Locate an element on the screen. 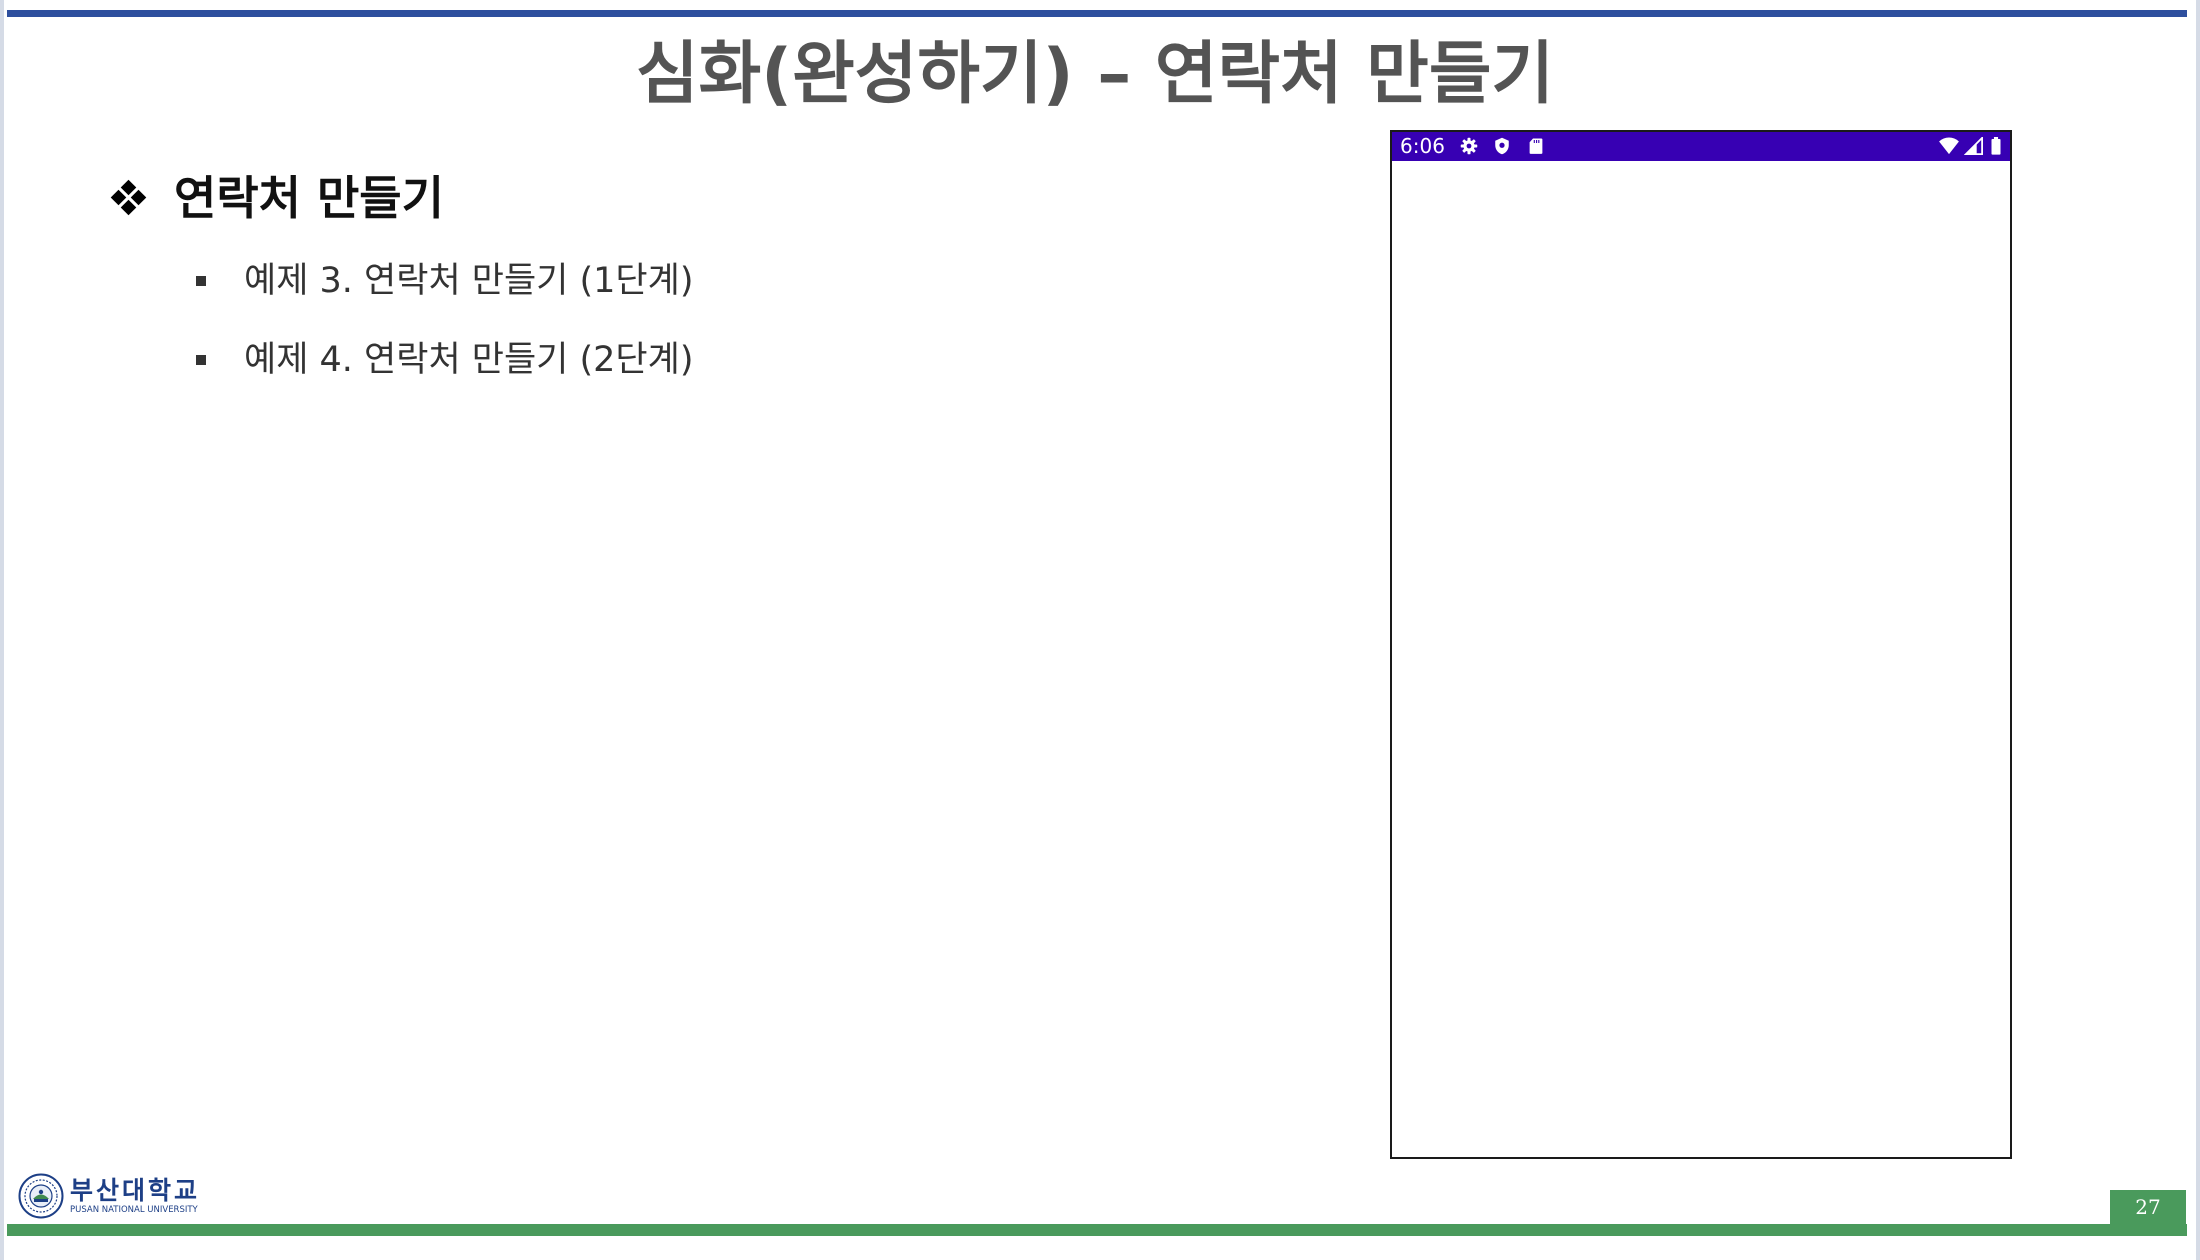 The width and height of the screenshot is (2200, 1260). battery-icon is located at coordinates (1996, 146).